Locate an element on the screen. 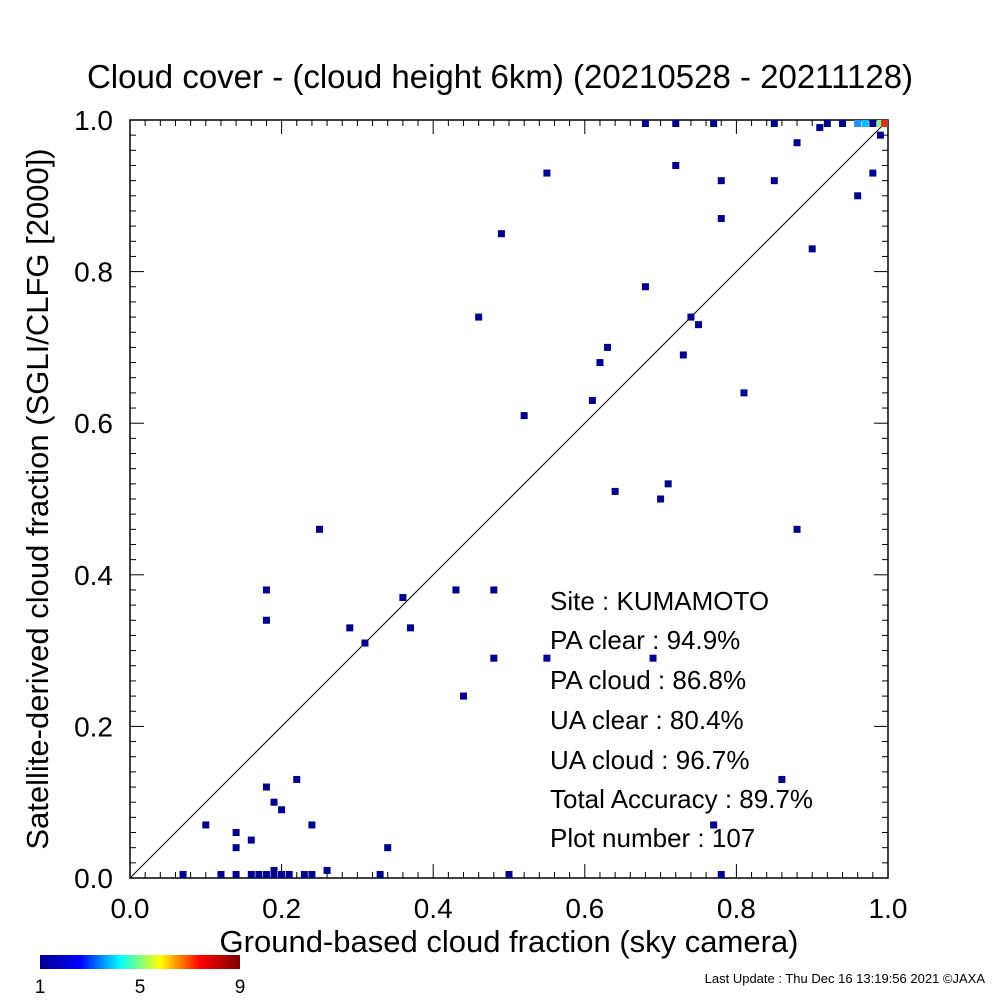  y-tick-label: 0.4 is located at coordinates (93, 575).